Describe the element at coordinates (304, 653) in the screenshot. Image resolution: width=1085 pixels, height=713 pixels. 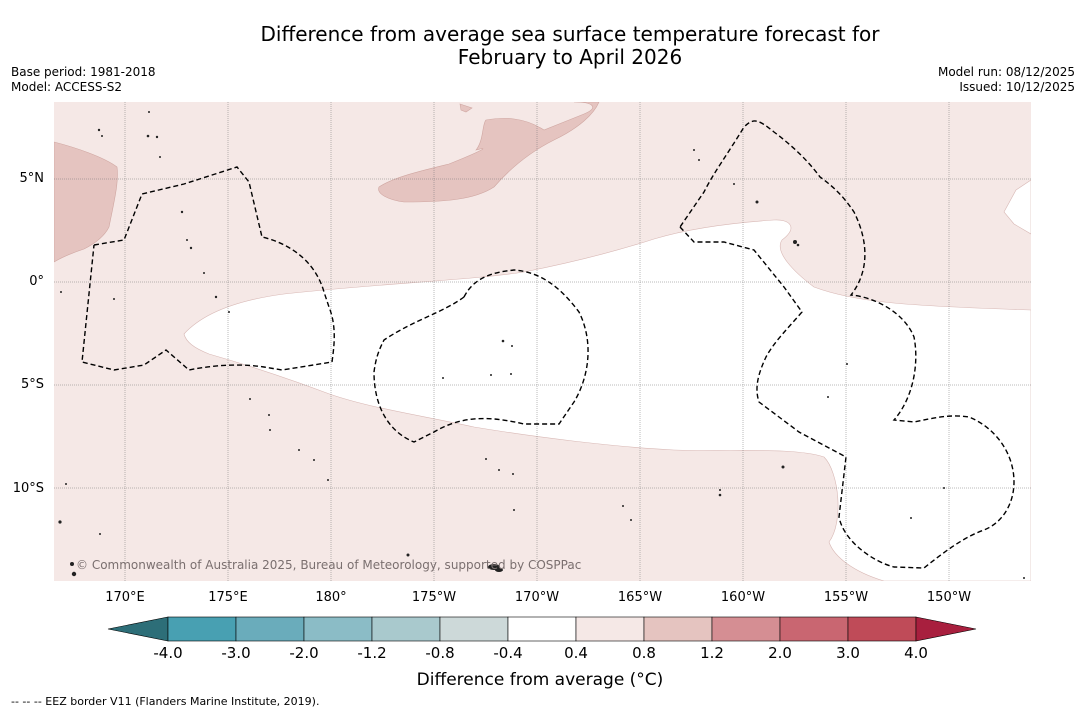
I see `colorbar-label: -2.0` at that location.